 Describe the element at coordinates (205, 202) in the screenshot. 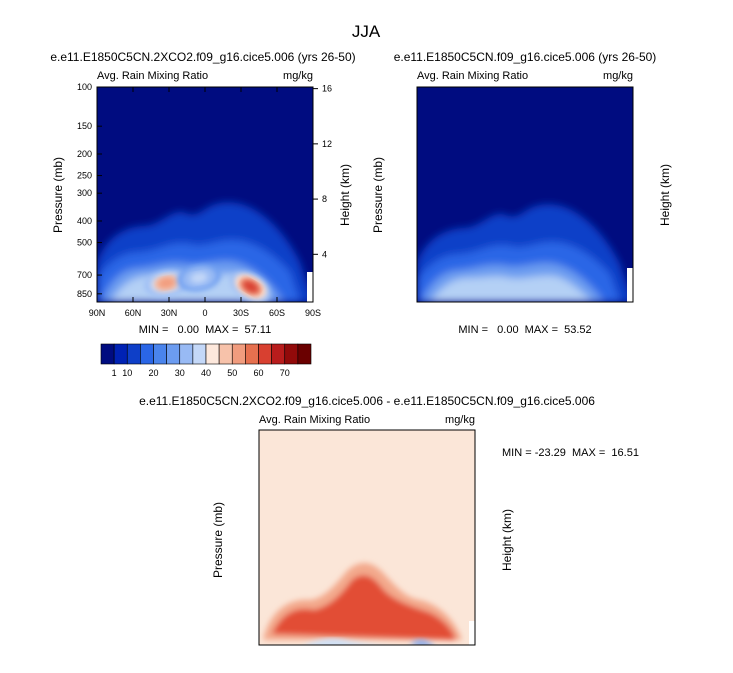

I see `x-ticks: 90N 60N 30N 0 30S 60S 90S` at that location.